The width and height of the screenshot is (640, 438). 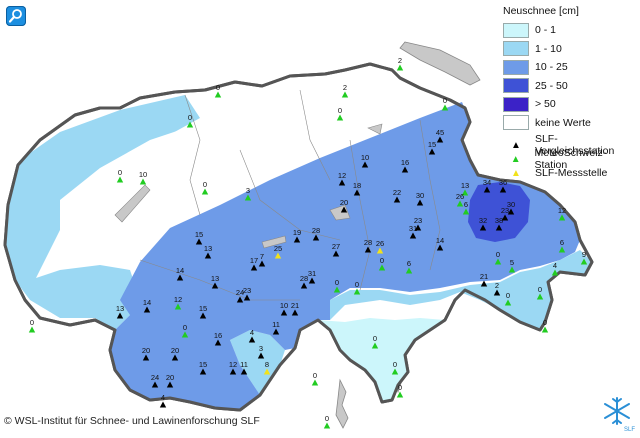 I want to click on legend-symbol-row: ▲ MeteoSchweiz-Station, so click(x=570, y=159).